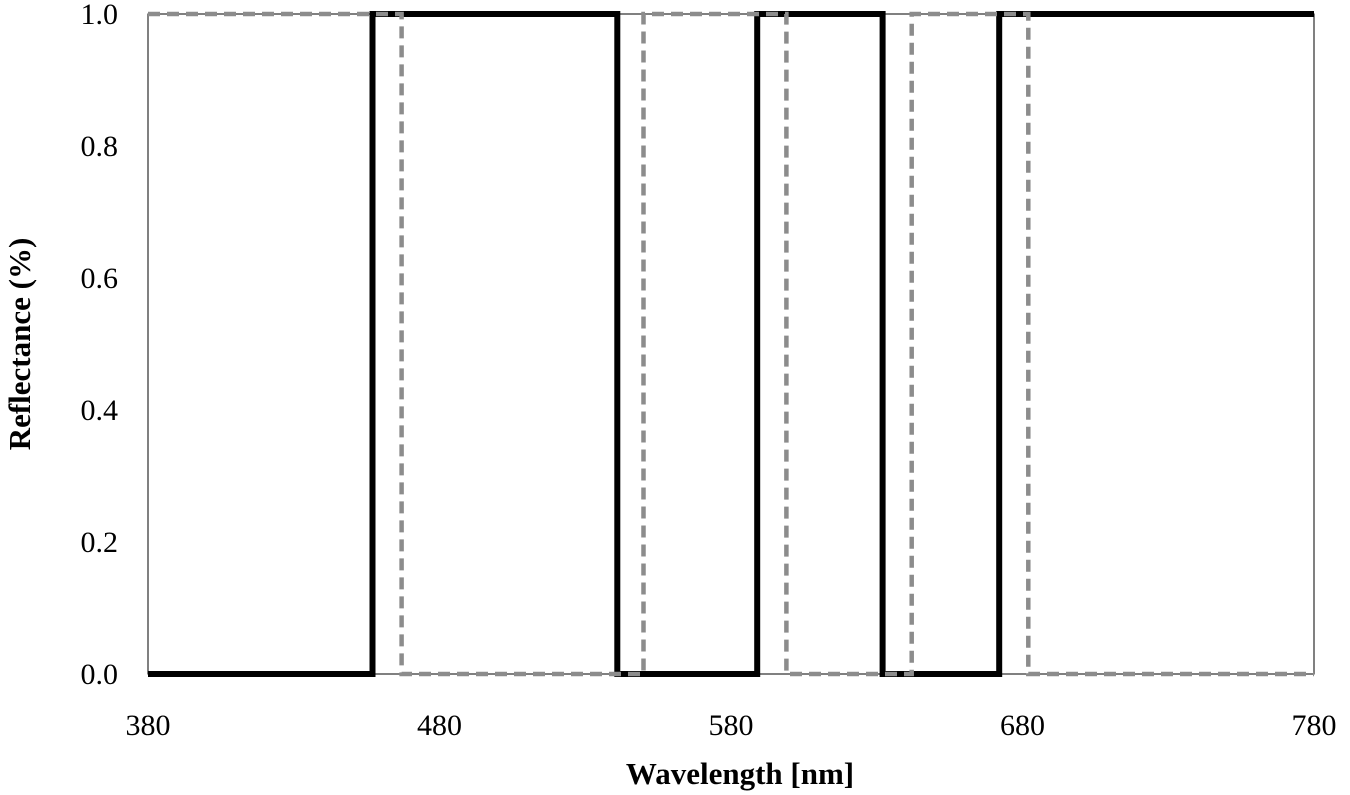 Image resolution: width=1350 pixels, height=795 pixels. I want to click on y-tick-labels: 0.0 0.2 0.4 0.6 0.8 1.0, so click(100, 345).